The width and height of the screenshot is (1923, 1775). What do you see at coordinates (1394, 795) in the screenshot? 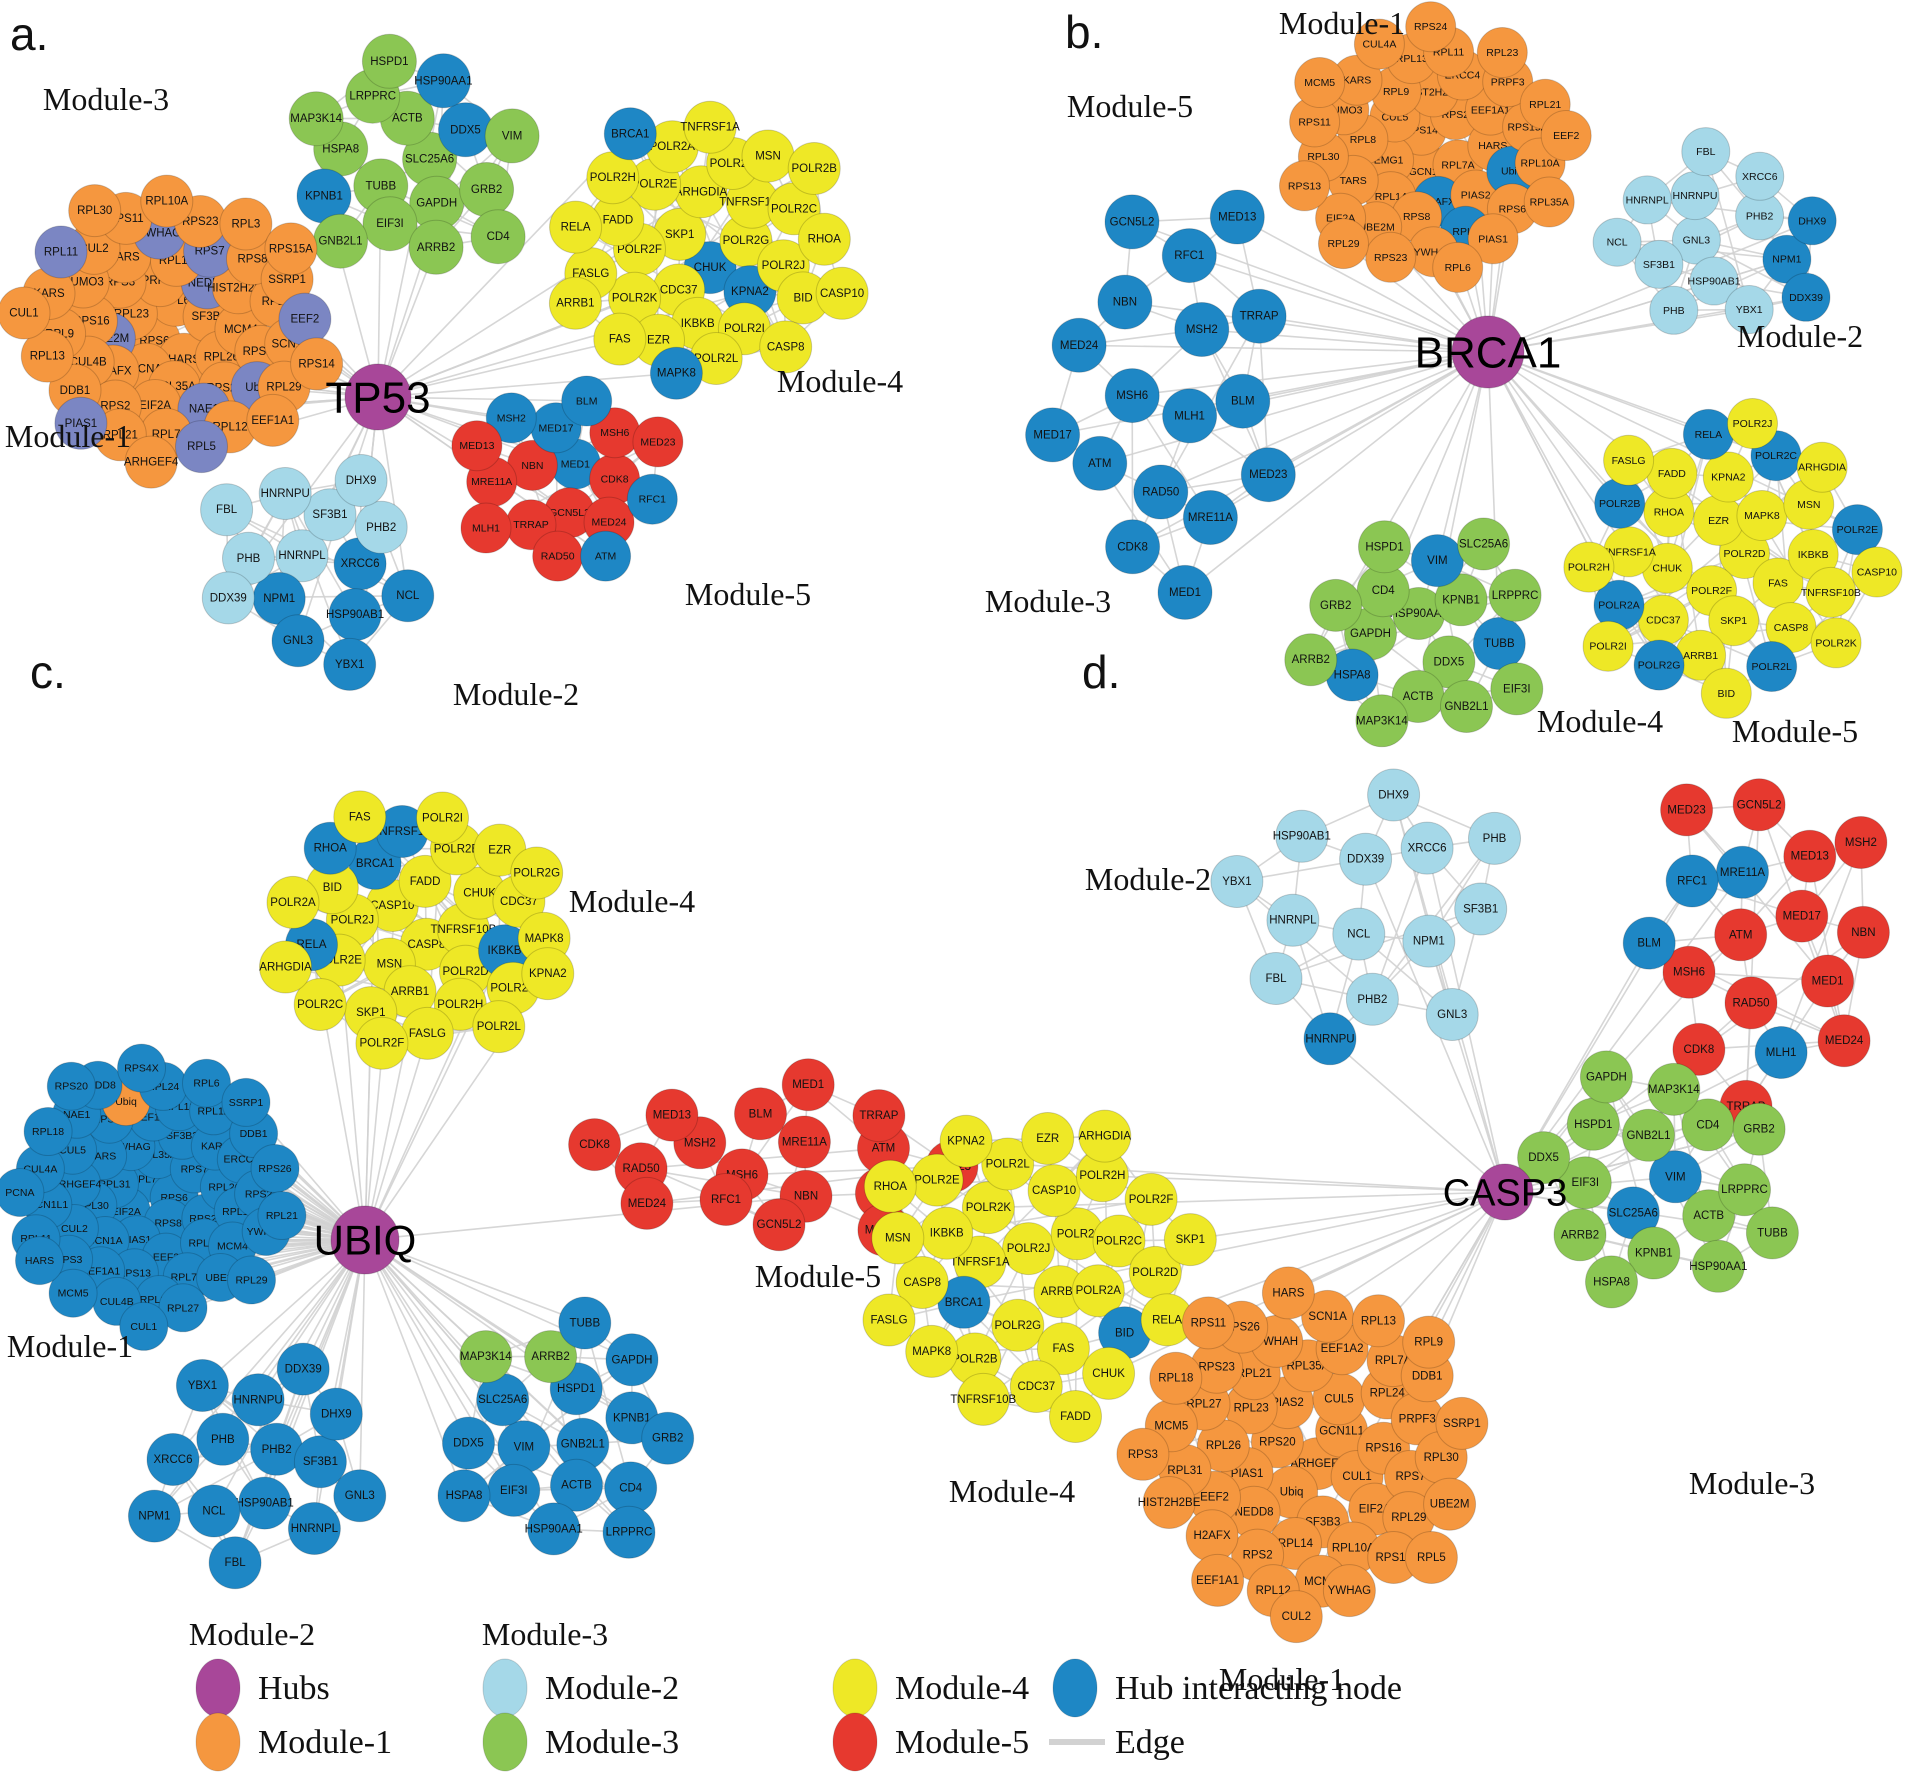
I see `node-DHX9` at bounding box center [1394, 795].